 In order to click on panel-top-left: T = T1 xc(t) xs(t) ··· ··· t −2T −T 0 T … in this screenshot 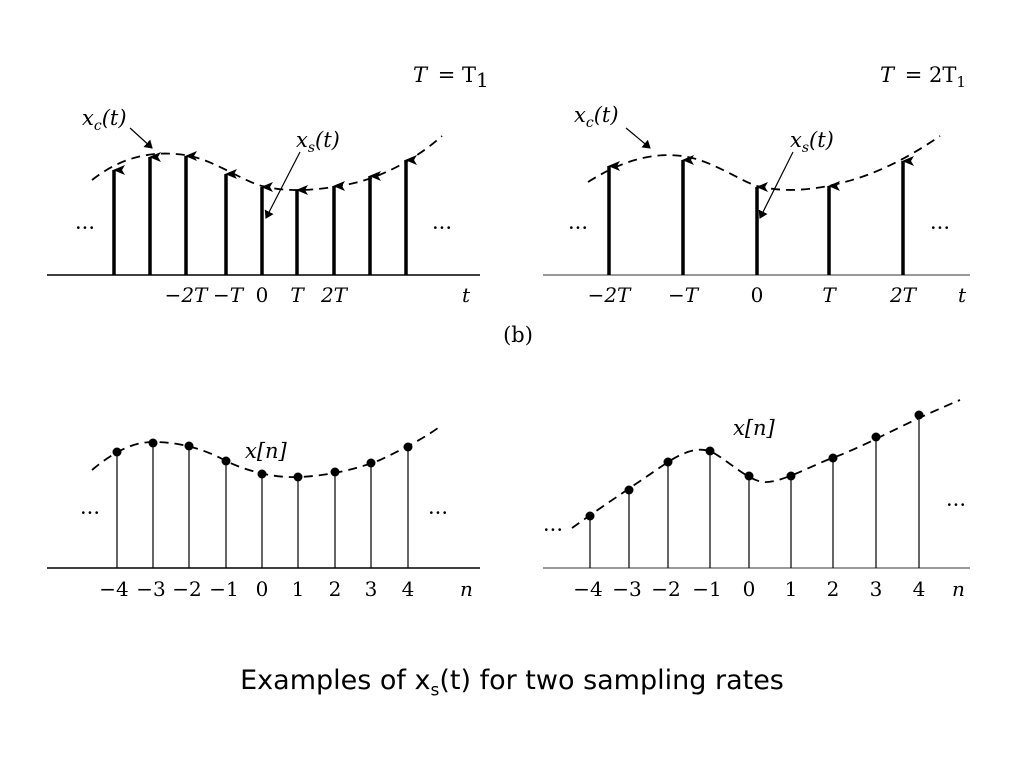, I will do `click(268, 185)`.